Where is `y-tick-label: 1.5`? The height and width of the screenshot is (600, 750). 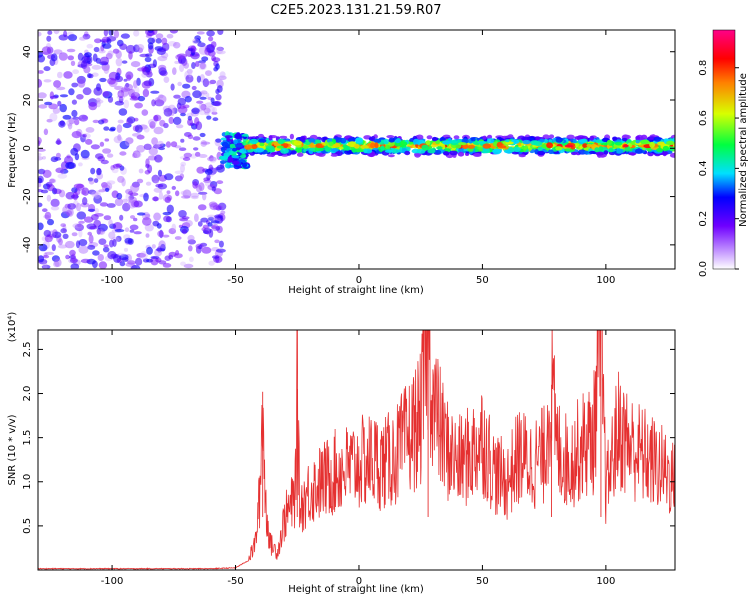 y-tick-label: 1.5 is located at coordinates (27, 438).